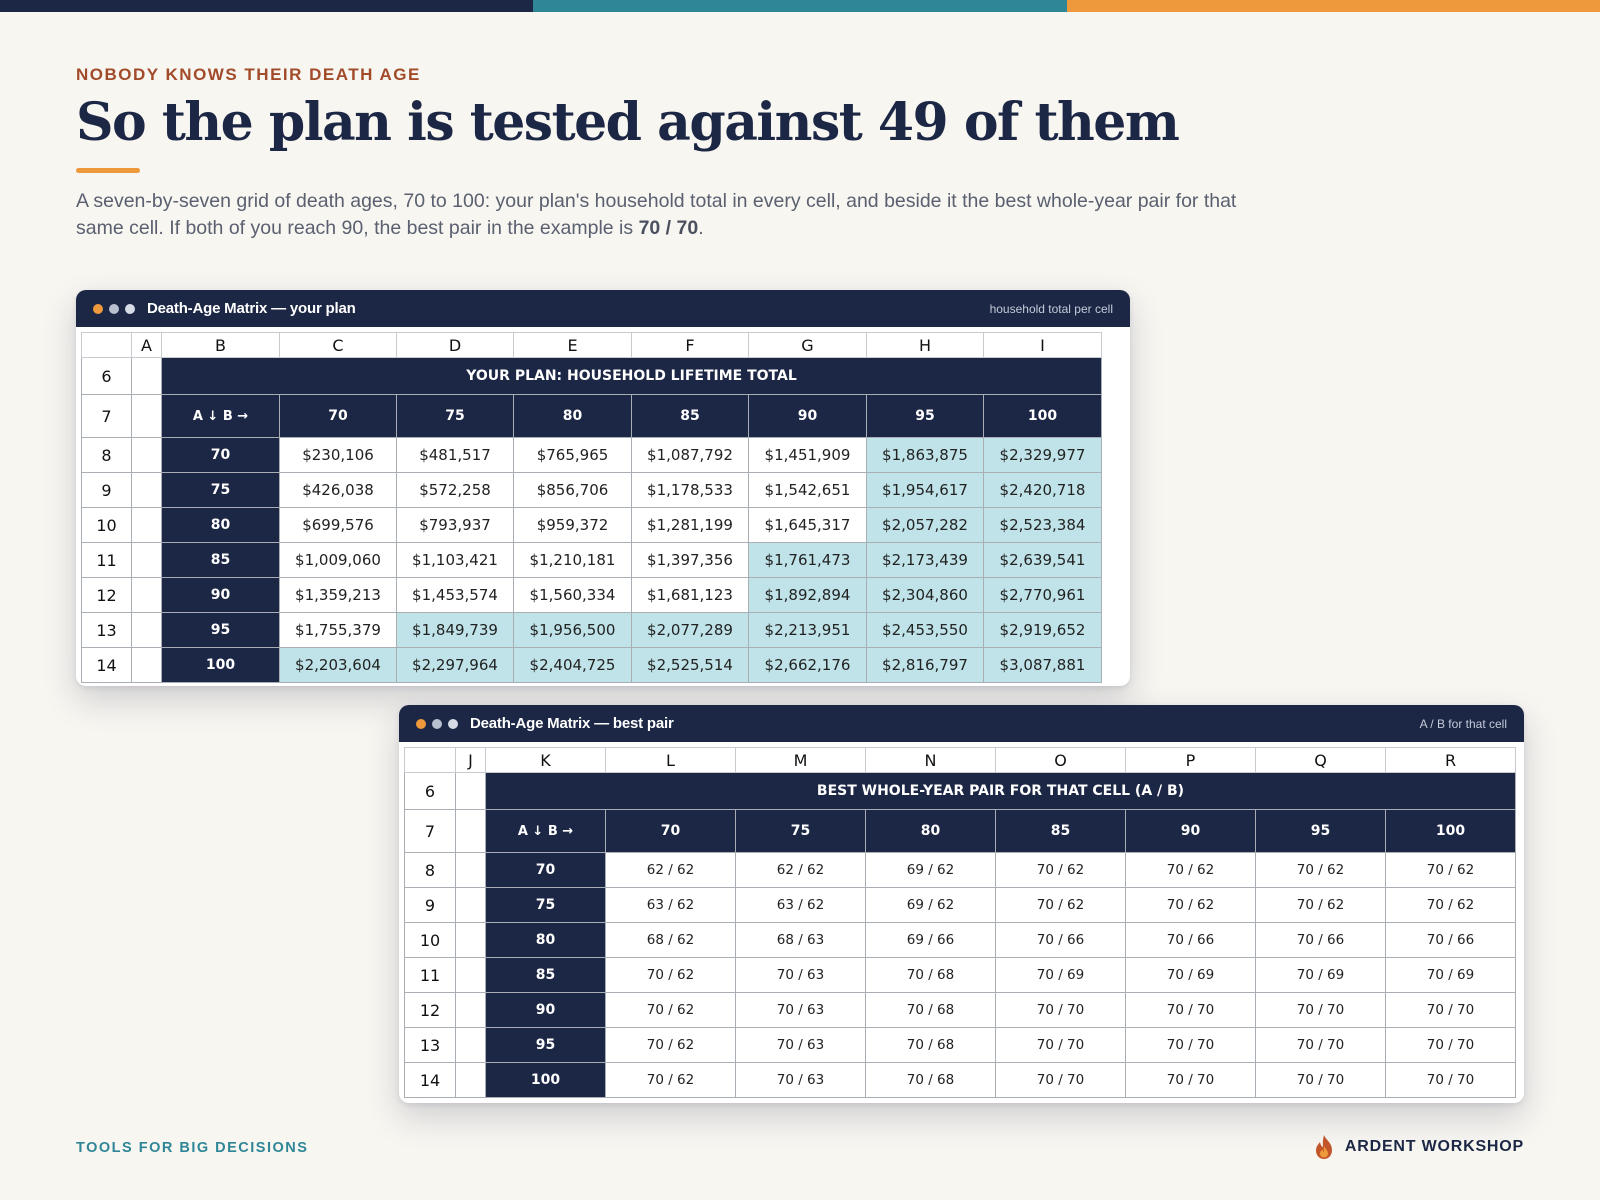  I want to click on total-cell: $426,038, so click(338, 490).